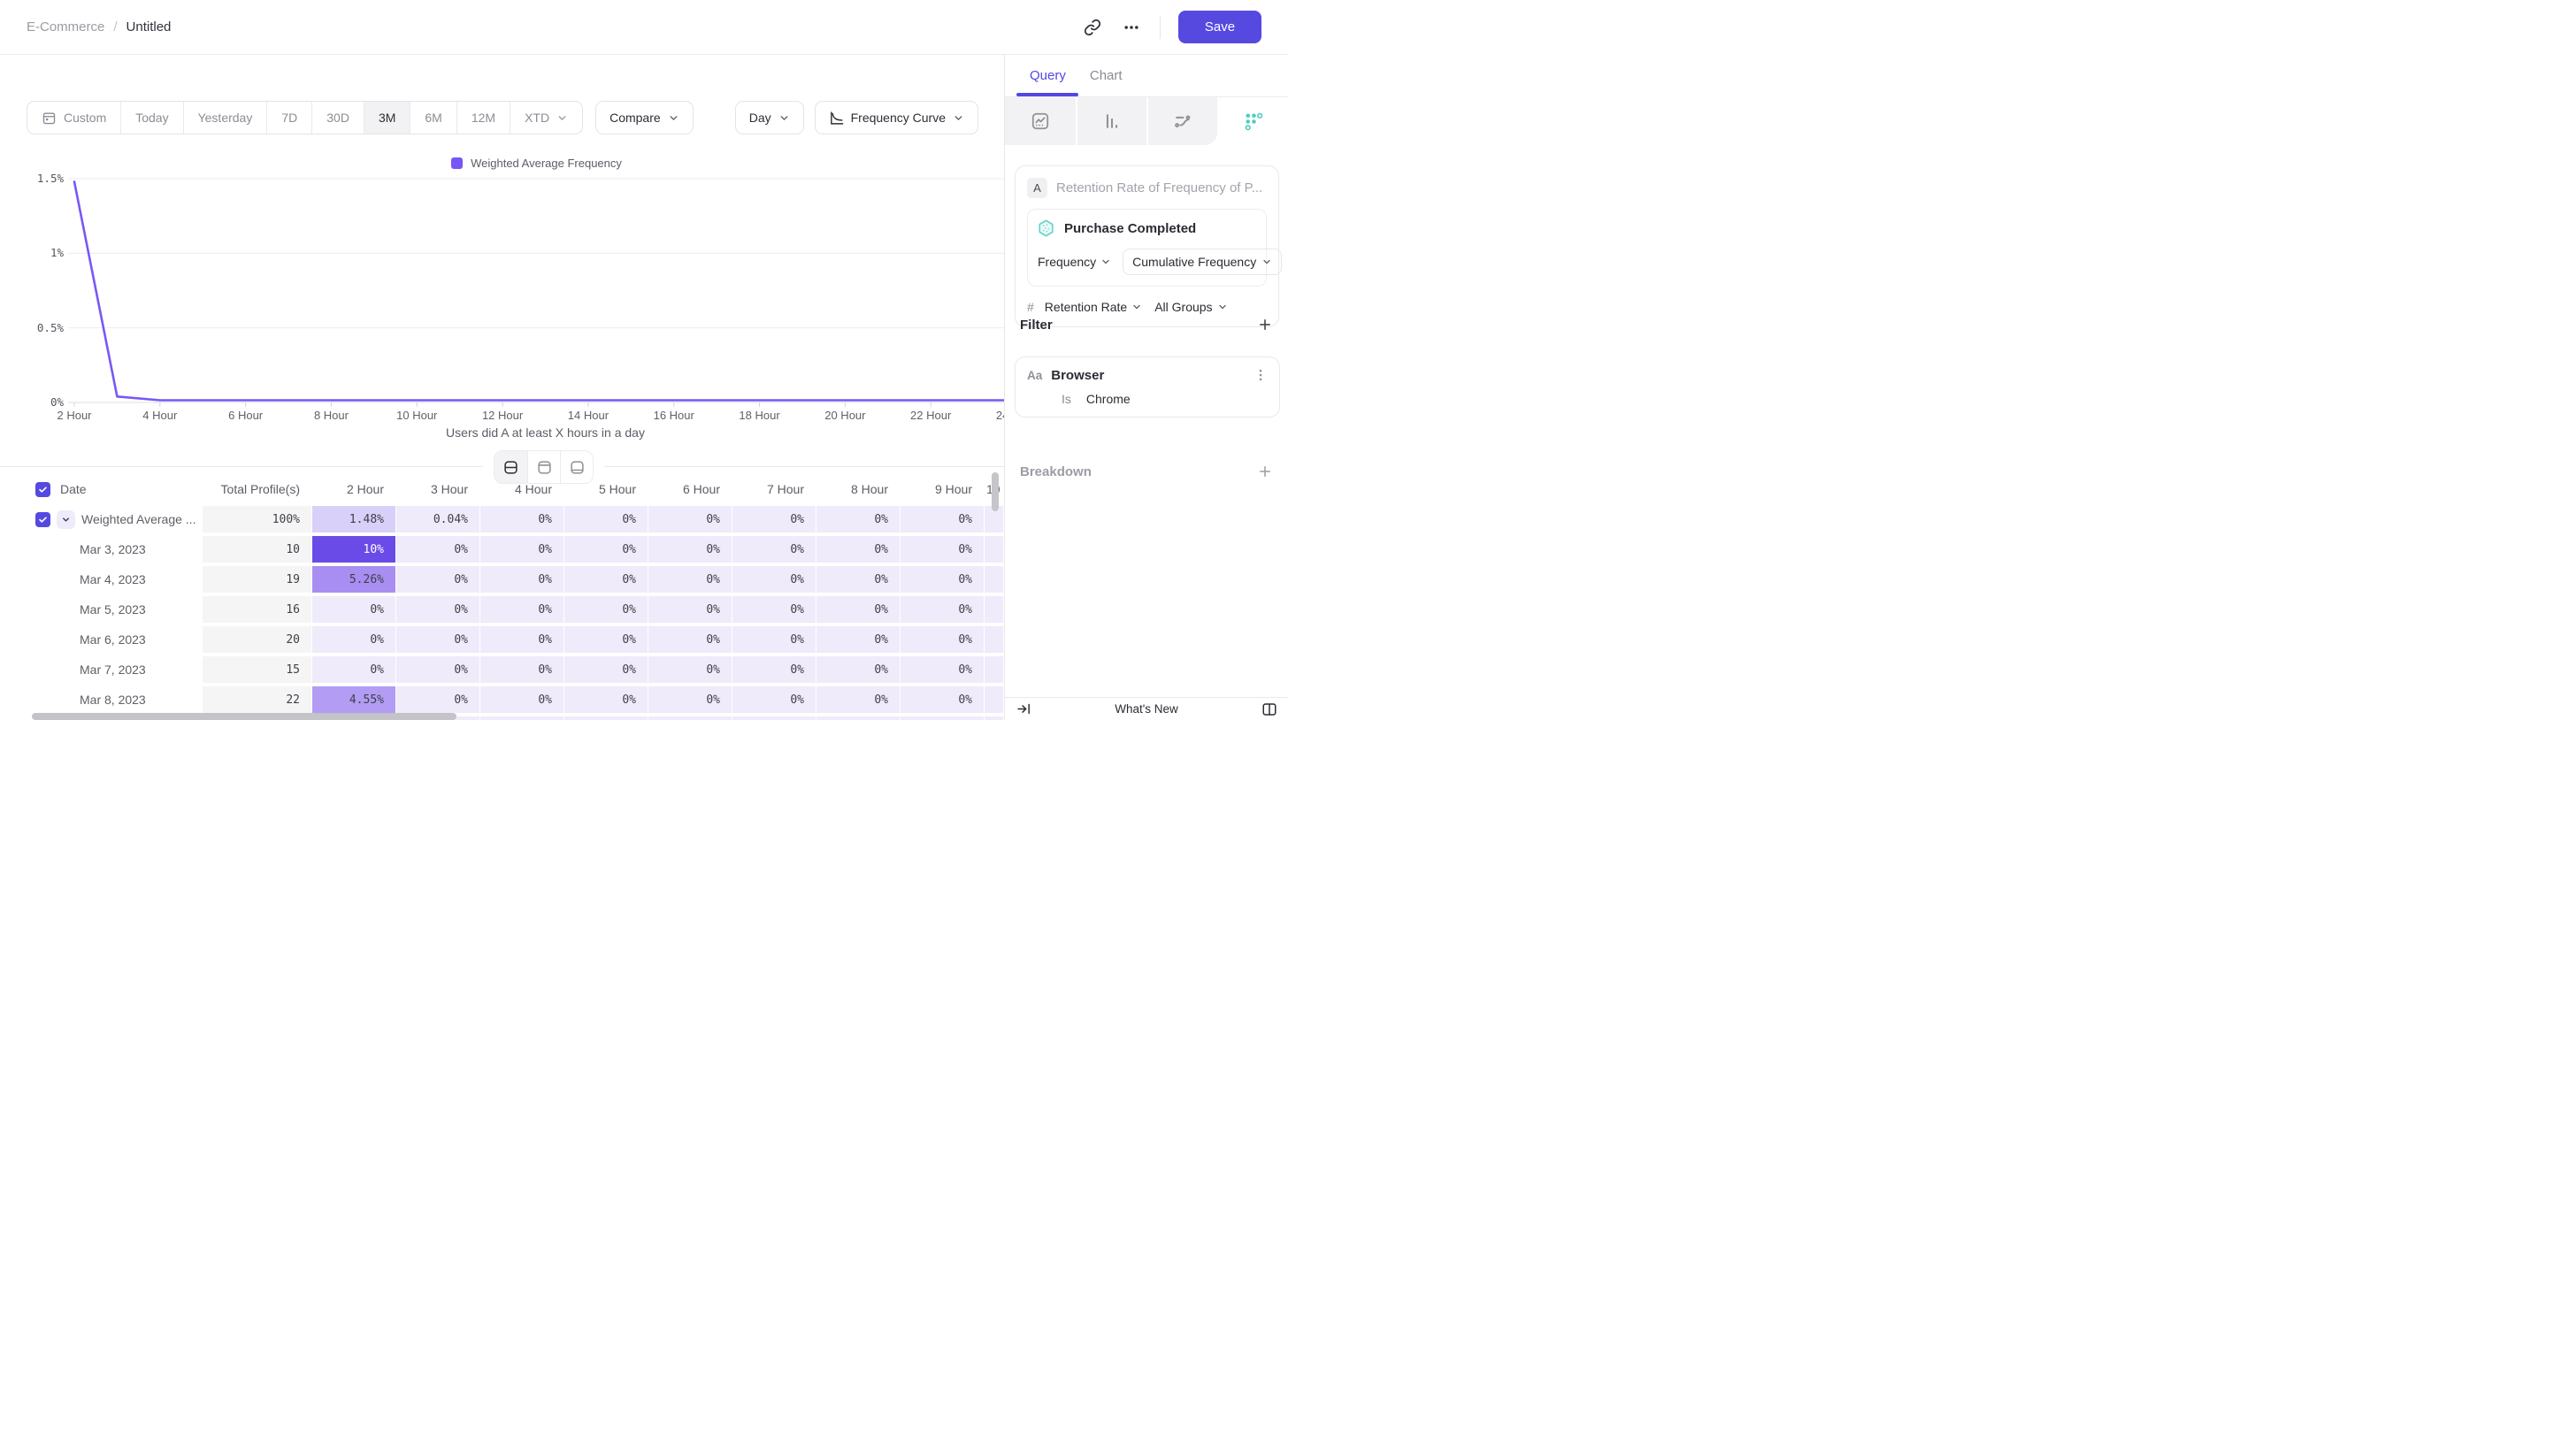 Image resolution: width=2576 pixels, height=1440 pixels. What do you see at coordinates (331, 415) in the screenshot?
I see `x-axis-tick-label: 8 Hour` at bounding box center [331, 415].